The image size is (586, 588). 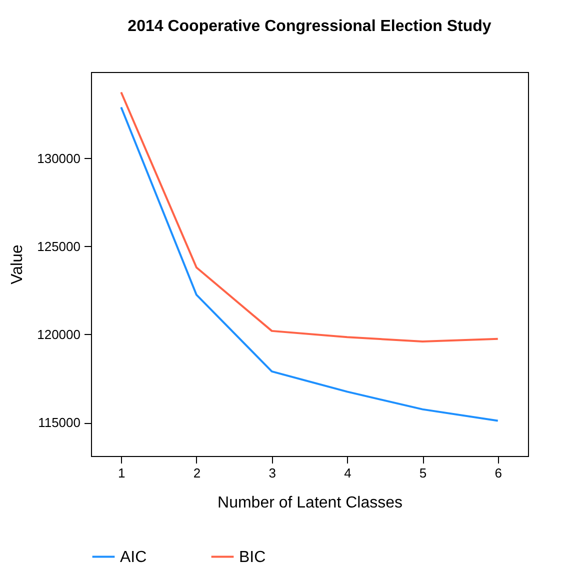 I want to click on y-tick-label: 115000, so click(x=59, y=422).